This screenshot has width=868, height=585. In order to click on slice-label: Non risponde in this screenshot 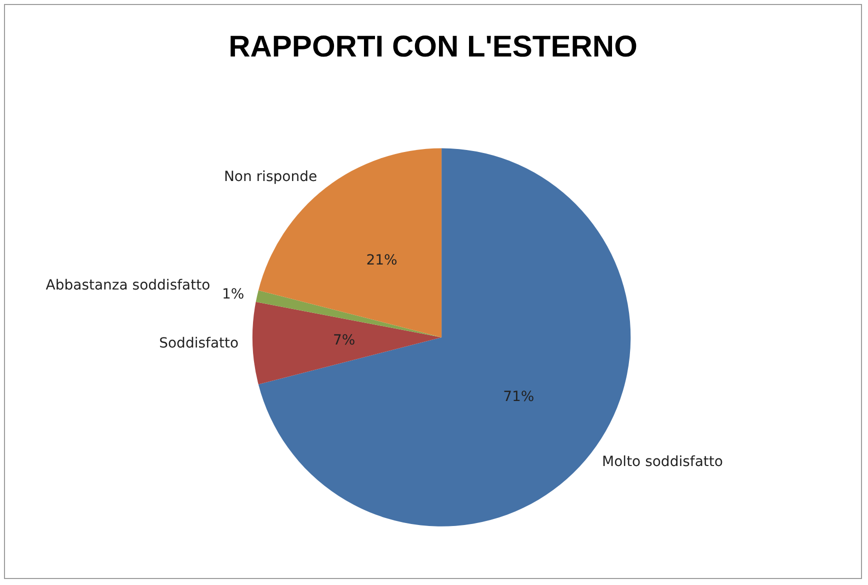, I will do `click(271, 176)`.